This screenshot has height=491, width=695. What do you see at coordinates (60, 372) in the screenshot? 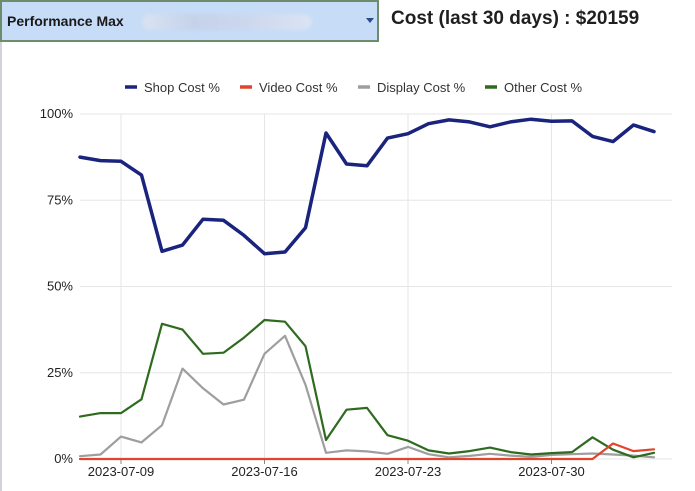
I see `y-tick-label: 25%` at bounding box center [60, 372].